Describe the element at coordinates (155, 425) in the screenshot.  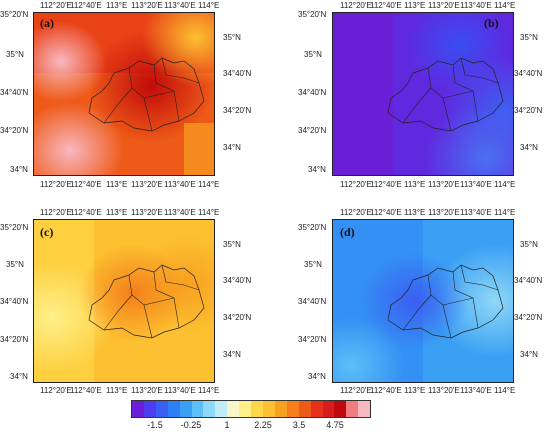
I see `colorbar-tick-label: -1.5` at that location.